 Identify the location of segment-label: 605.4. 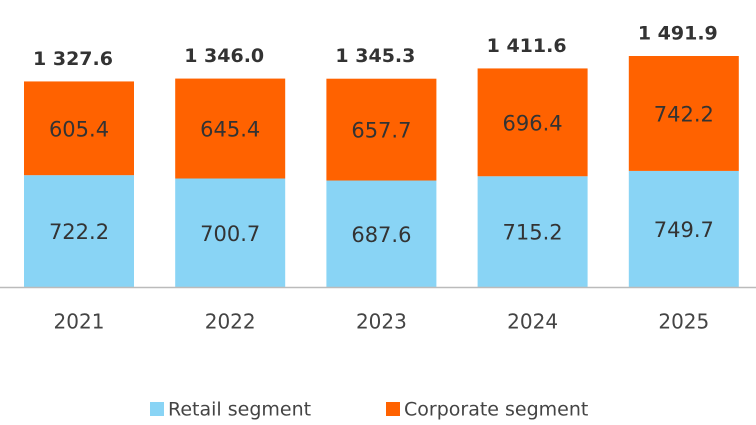
(79, 129).